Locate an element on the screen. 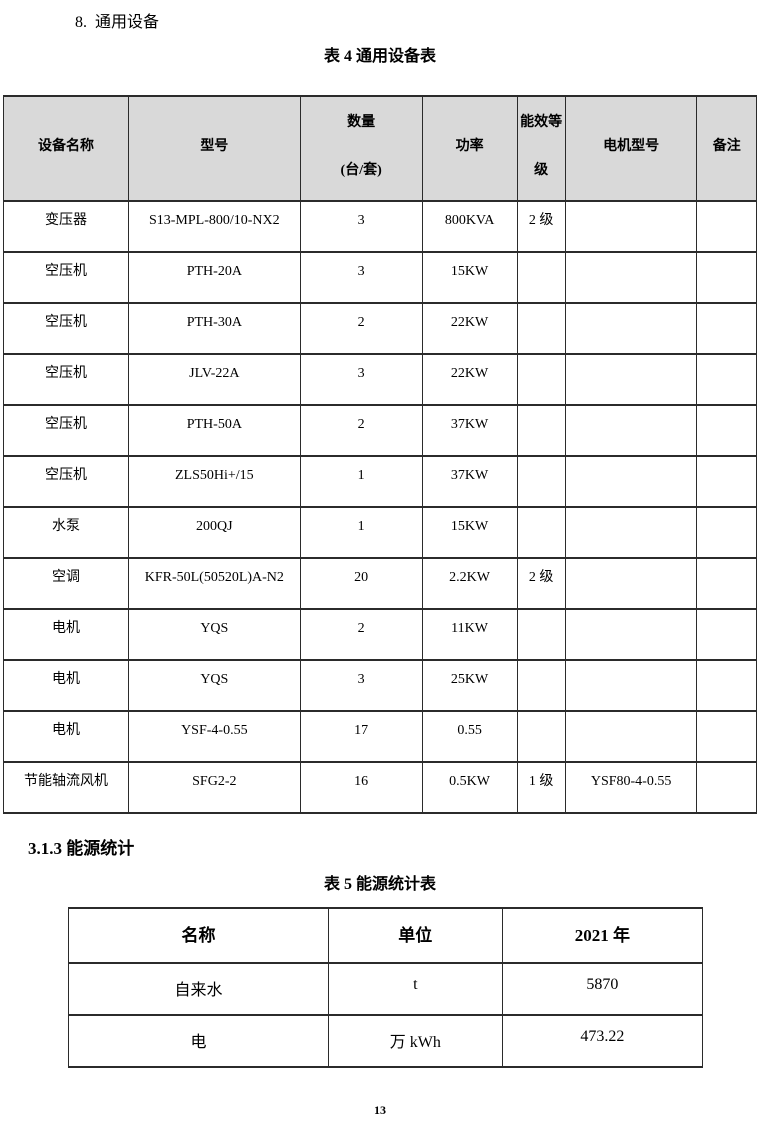 This screenshot has width=760, height=1133. table-row: 电机 YQS 3 25KW is located at coordinates (380, 685).